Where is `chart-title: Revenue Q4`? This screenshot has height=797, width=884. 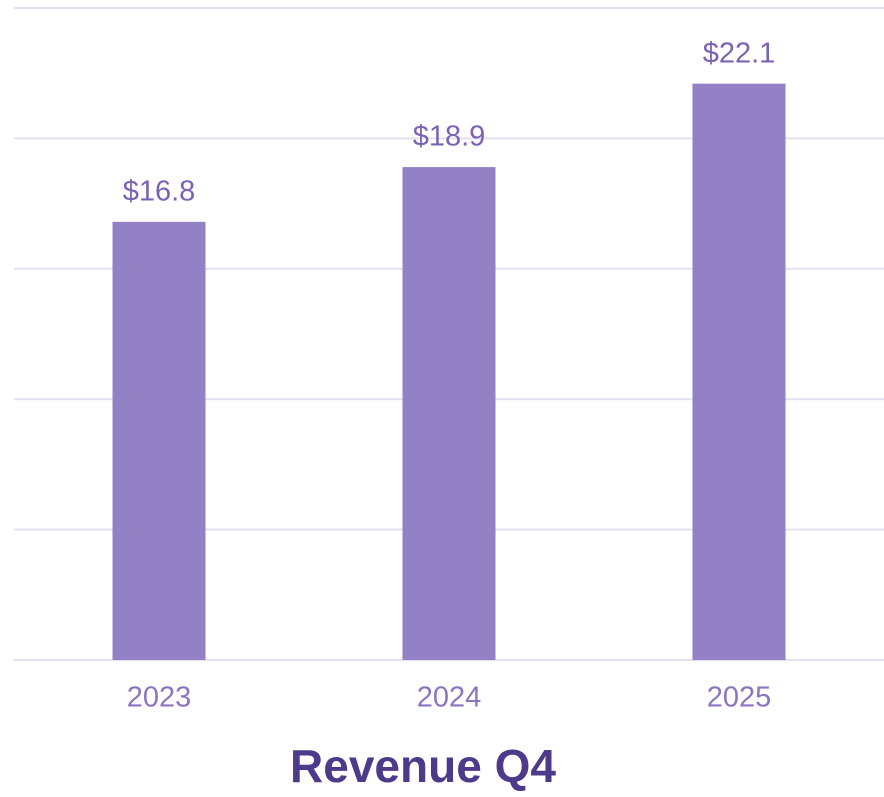 chart-title: Revenue Q4 is located at coordinates (423, 766).